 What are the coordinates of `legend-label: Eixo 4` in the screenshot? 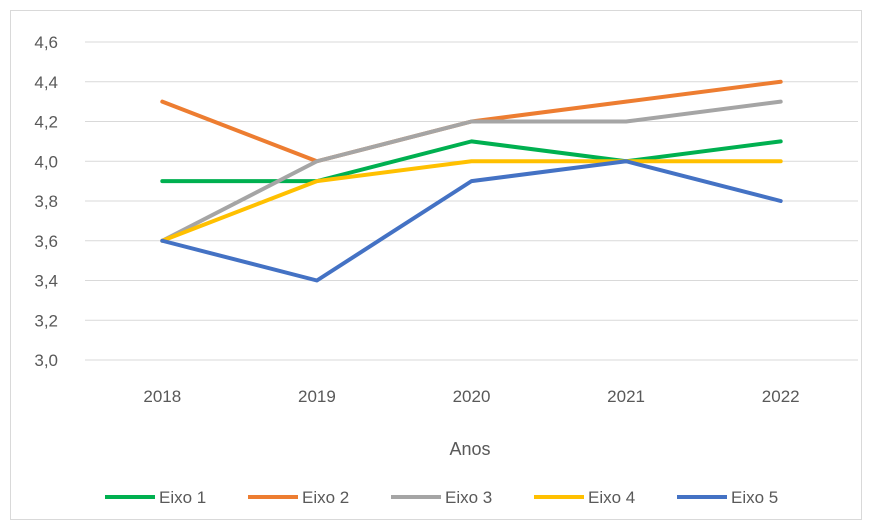 It's located at (611, 497).